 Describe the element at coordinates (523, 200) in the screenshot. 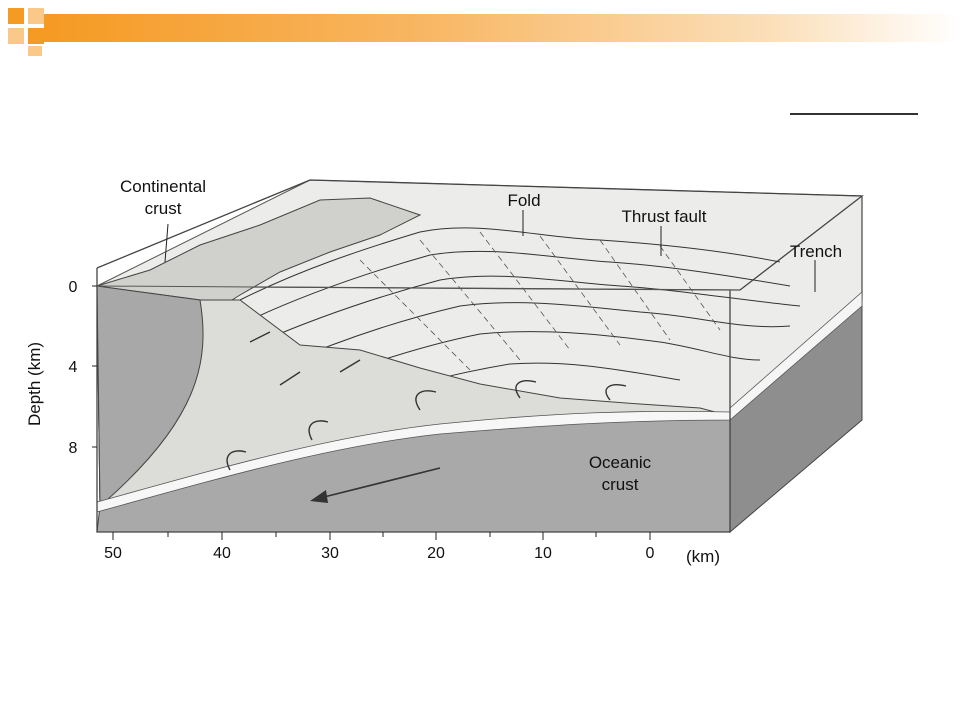

I see `fold-label: Fold` at that location.